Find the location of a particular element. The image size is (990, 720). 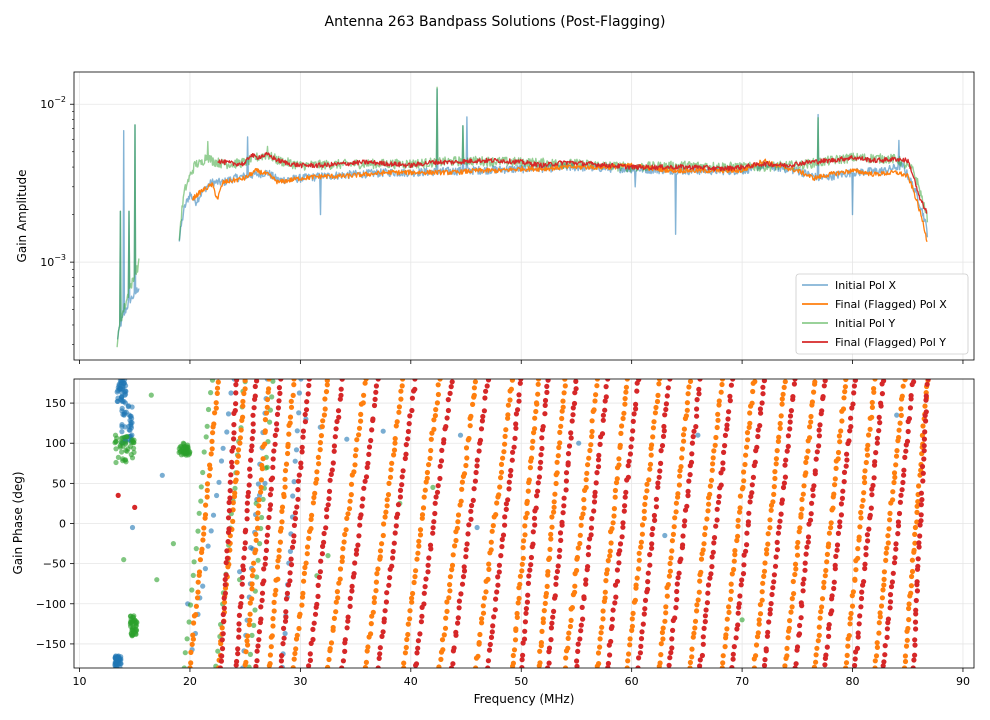

phase-y-tick-label: 50 is located at coordinates (59, 483).